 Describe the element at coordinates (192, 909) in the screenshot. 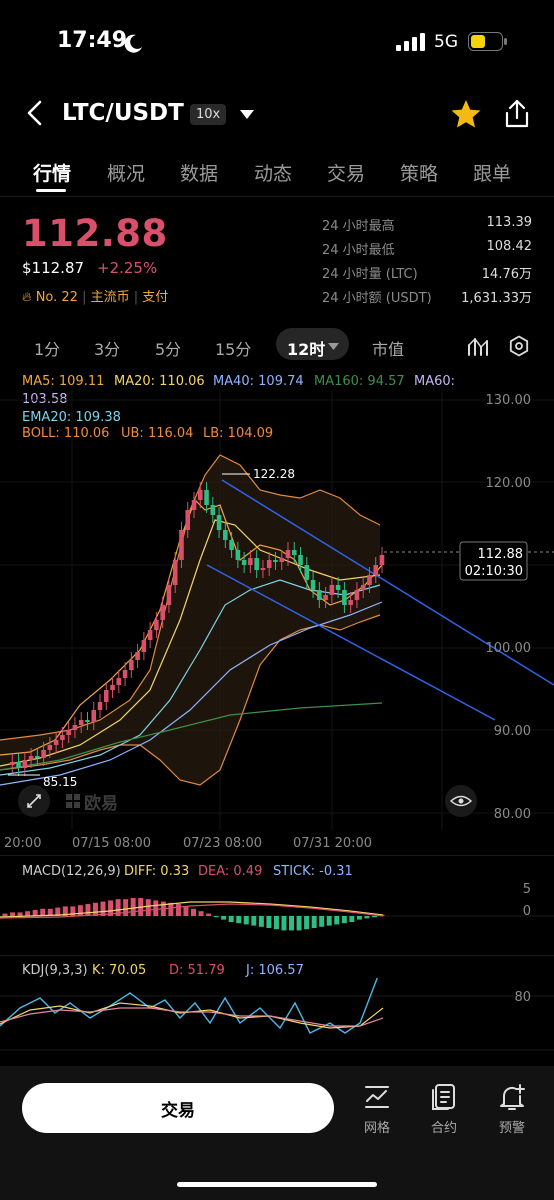

I see `macd-diff-line` at that location.